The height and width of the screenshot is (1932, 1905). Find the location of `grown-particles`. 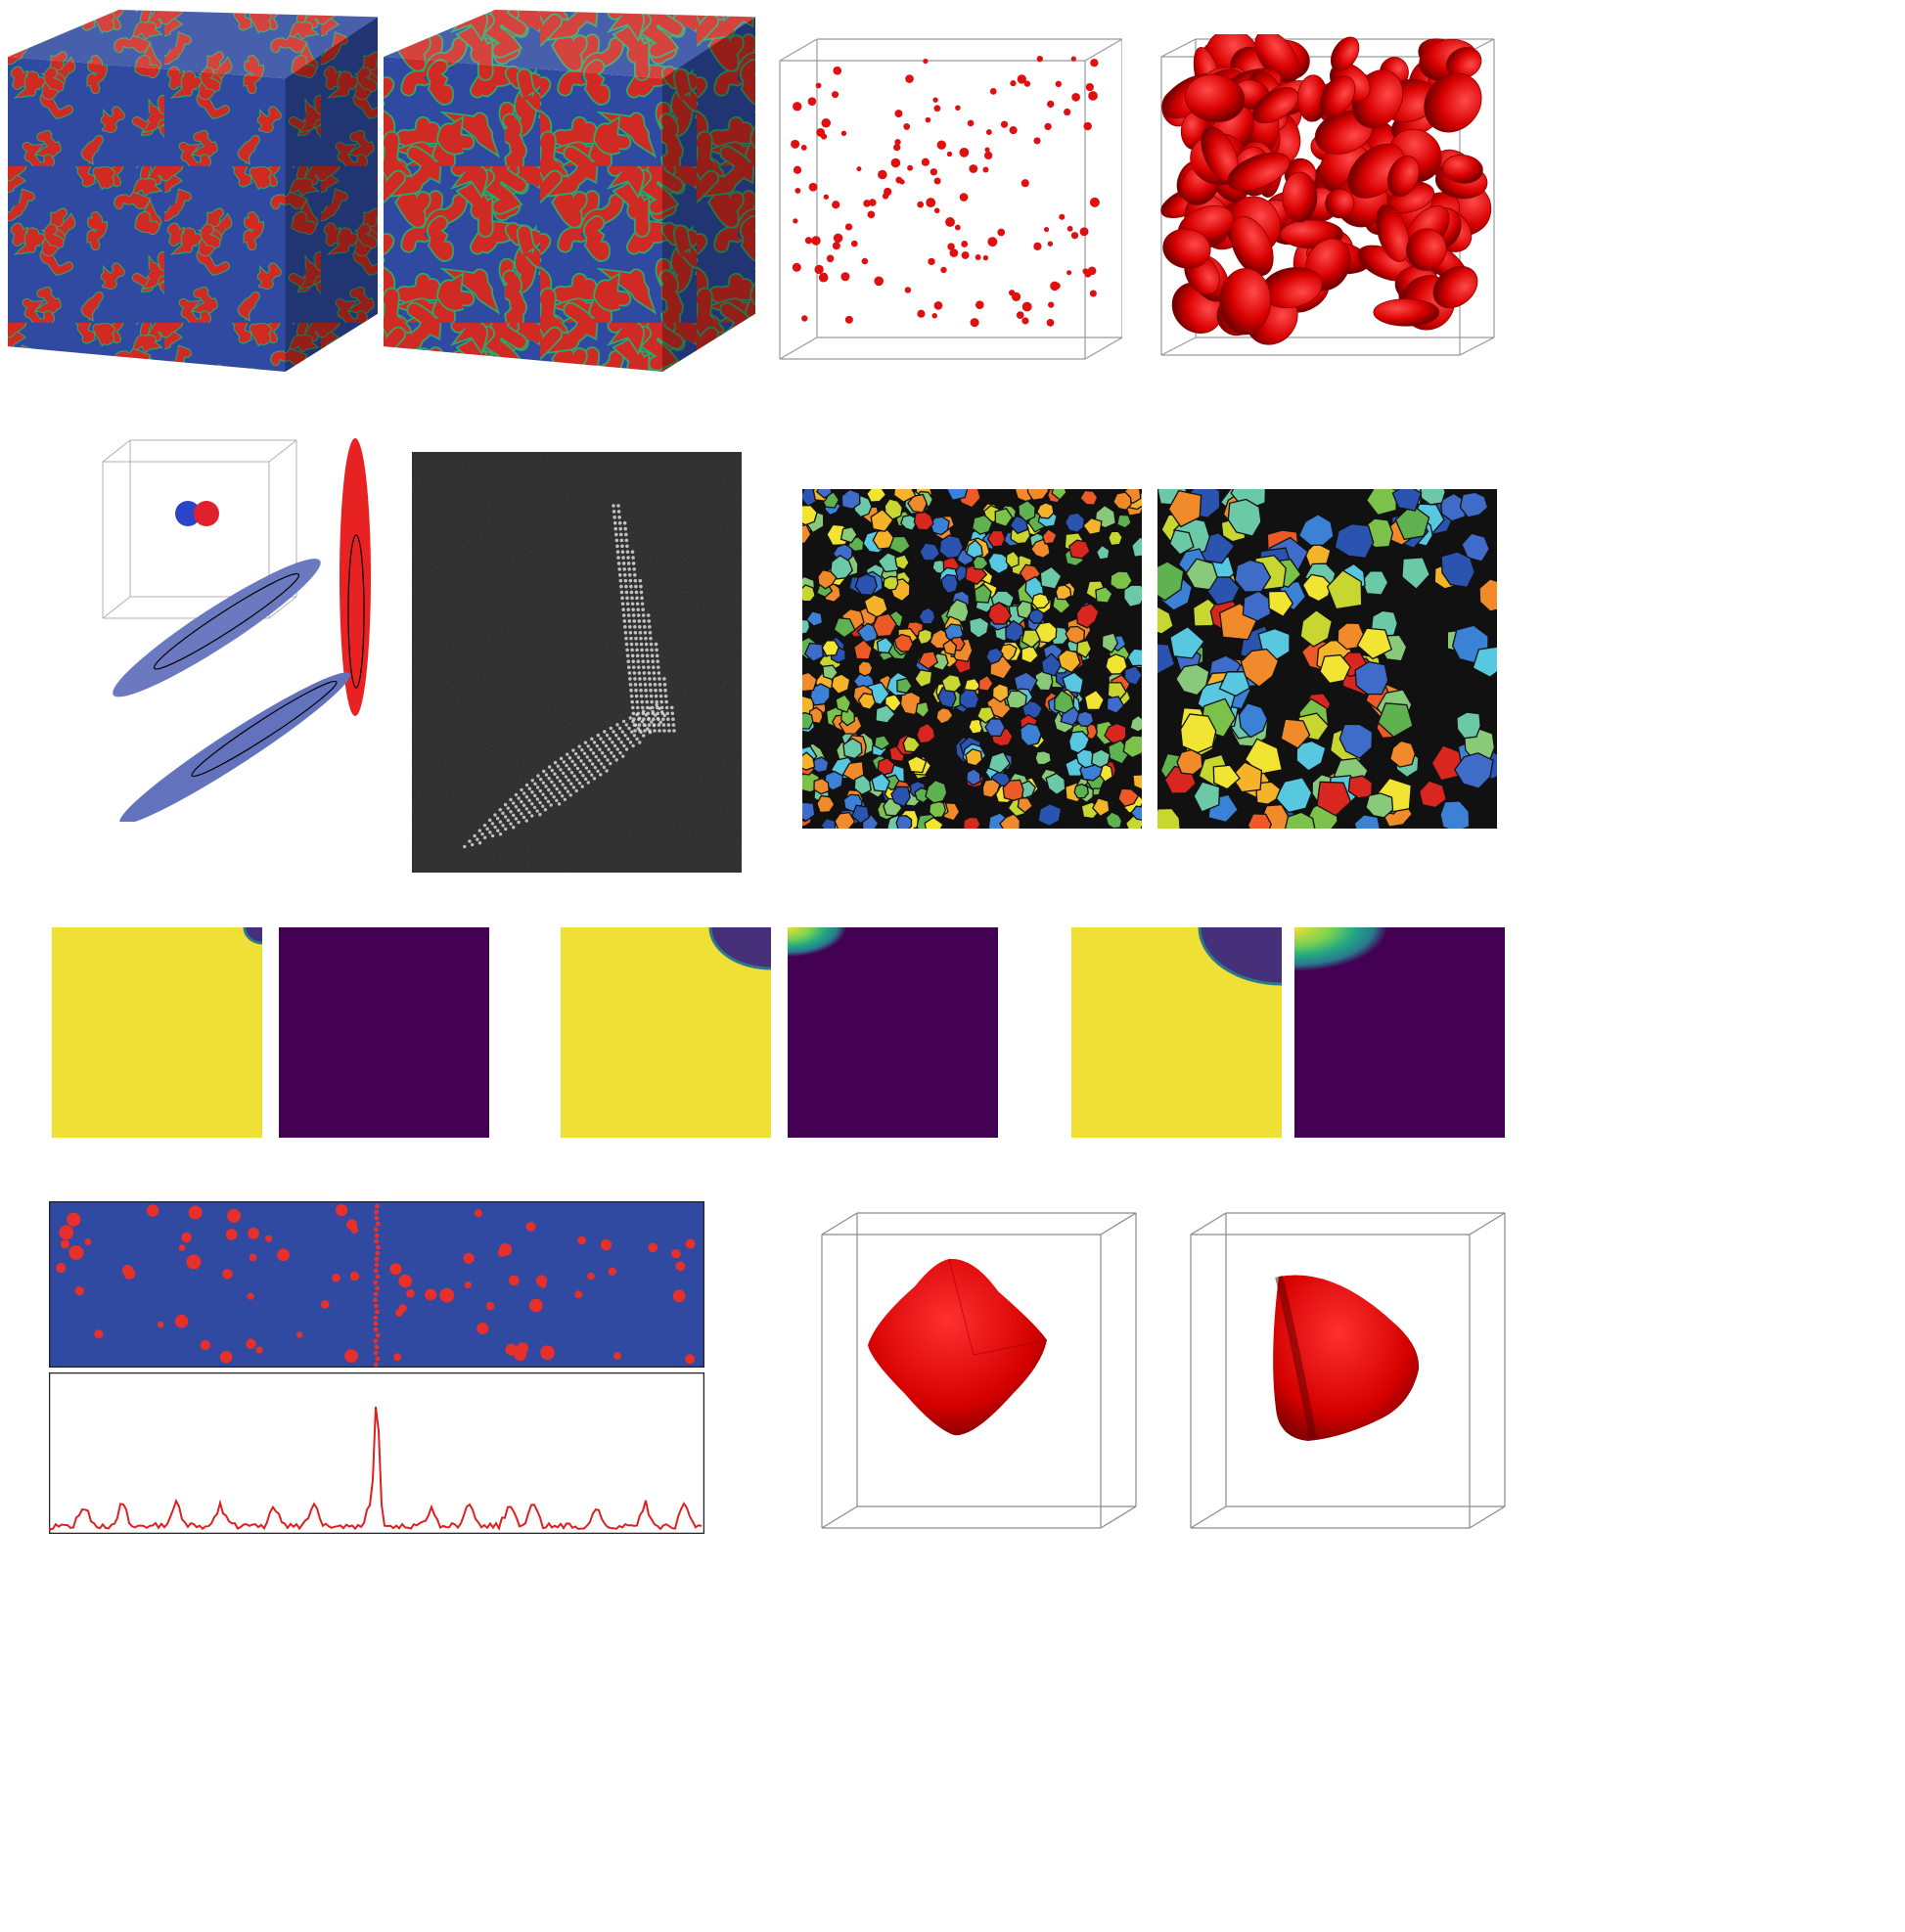

grown-particles is located at coordinates (1325, 194).